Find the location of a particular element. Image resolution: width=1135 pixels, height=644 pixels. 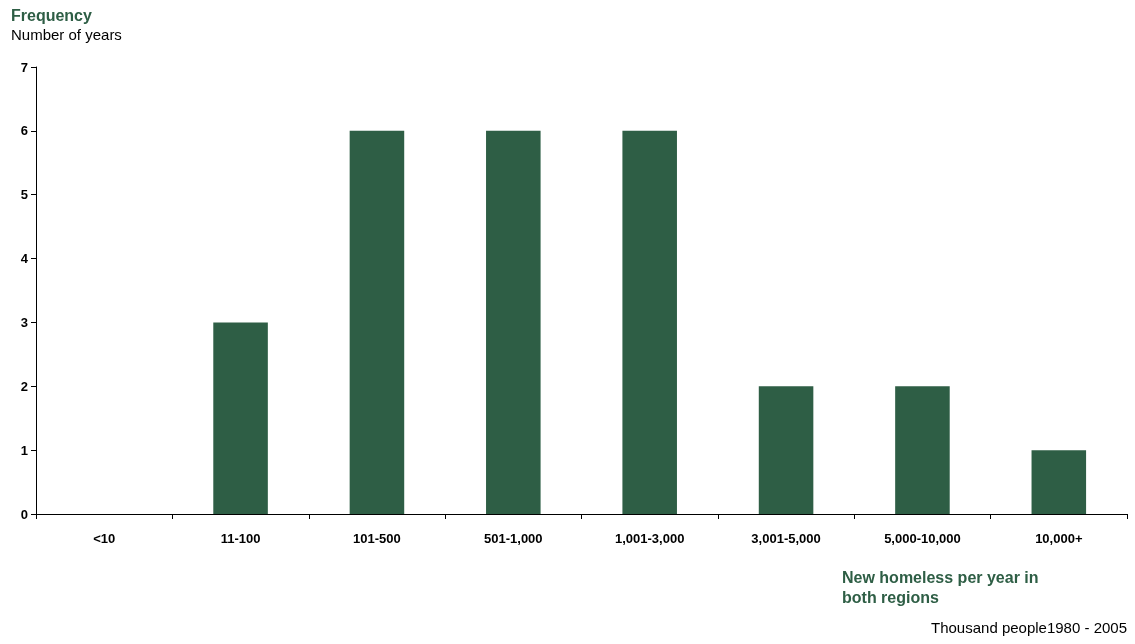

chart-title: Frequency is located at coordinates (52, 15).